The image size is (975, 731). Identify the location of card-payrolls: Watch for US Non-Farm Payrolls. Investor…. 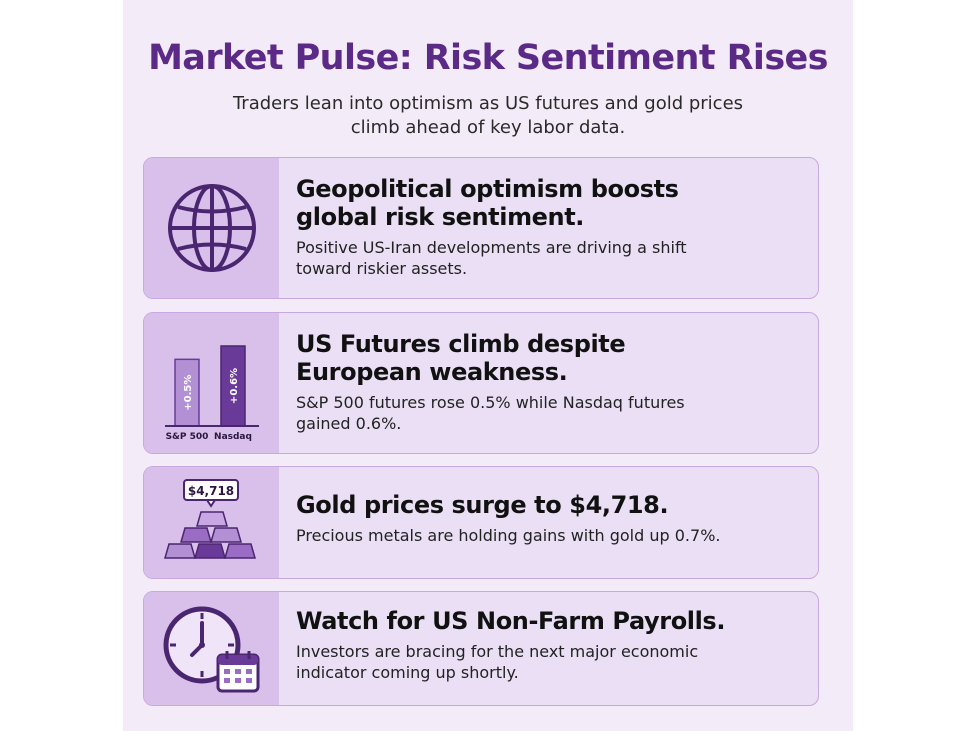
(481, 648).